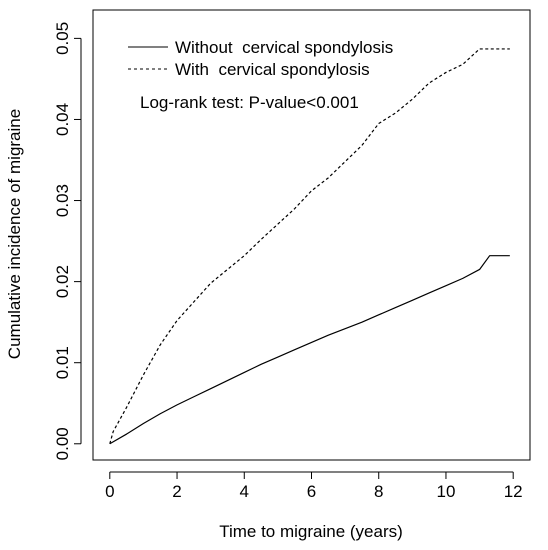 This screenshot has width=548, height=550. I want to click on y-tick-label: 0.04, so click(62, 119).